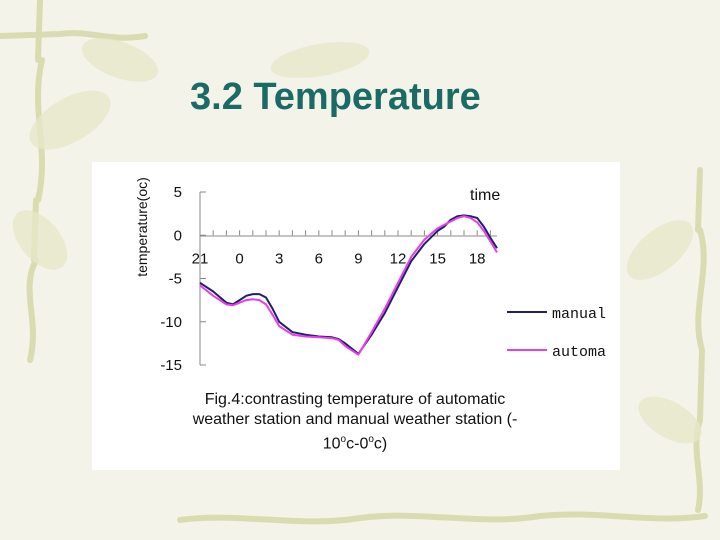  What do you see at coordinates (142, 227) in the screenshot?
I see `y-axis-label: temperature(oc)` at bounding box center [142, 227].